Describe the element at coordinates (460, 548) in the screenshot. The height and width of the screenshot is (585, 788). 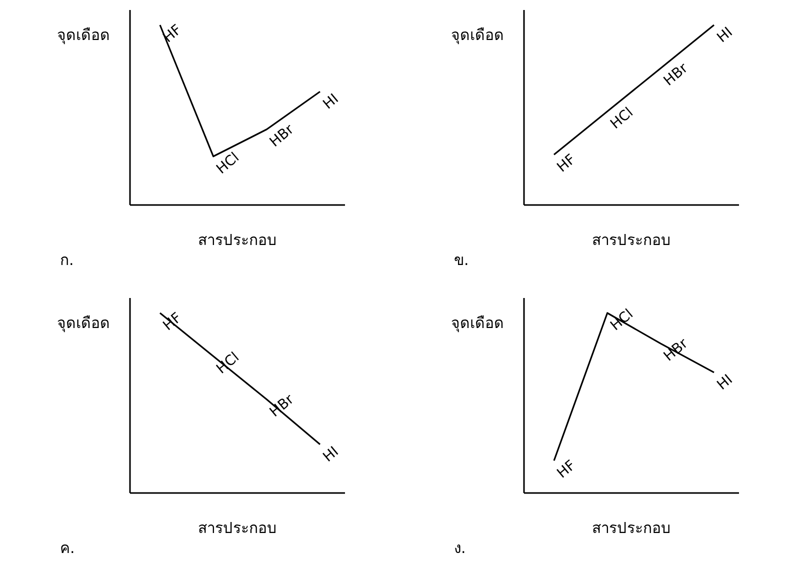
I see `text: ง.` at that location.